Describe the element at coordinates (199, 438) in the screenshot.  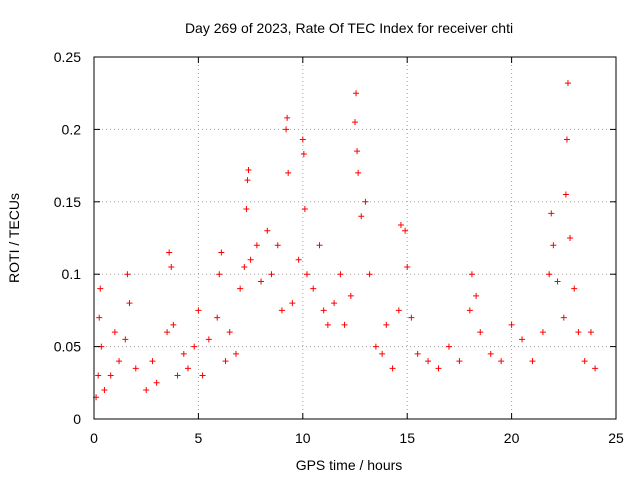
I see `x-tick-label: 5` at that location.